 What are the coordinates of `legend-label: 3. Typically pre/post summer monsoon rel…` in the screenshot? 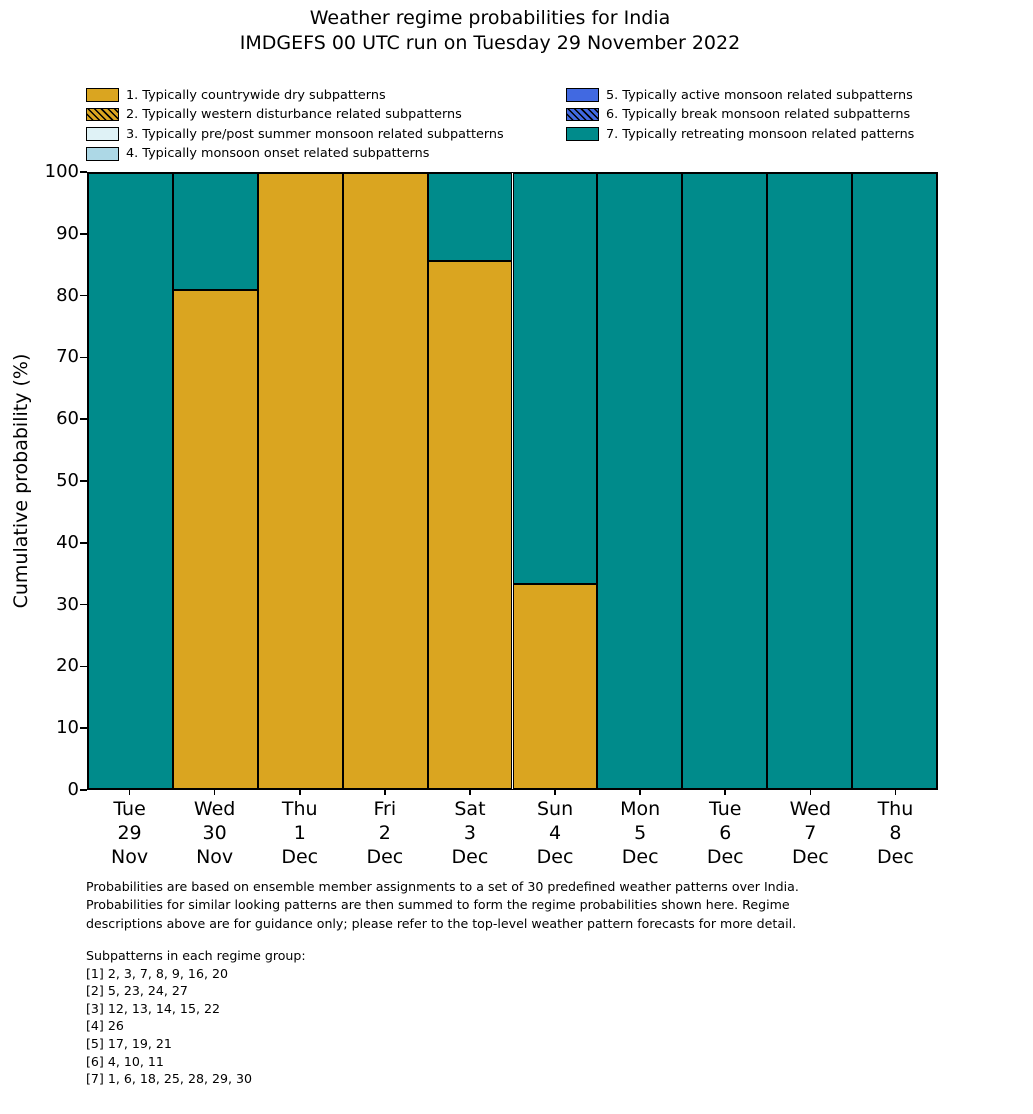 It's located at (315, 134).